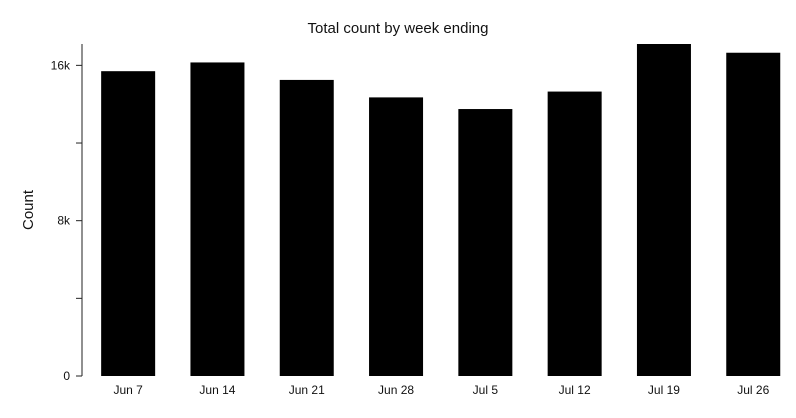  What do you see at coordinates (753, 390) in the screenshot?
I see `x-tick-label: Jul 26` at bounding box center [753, 390].